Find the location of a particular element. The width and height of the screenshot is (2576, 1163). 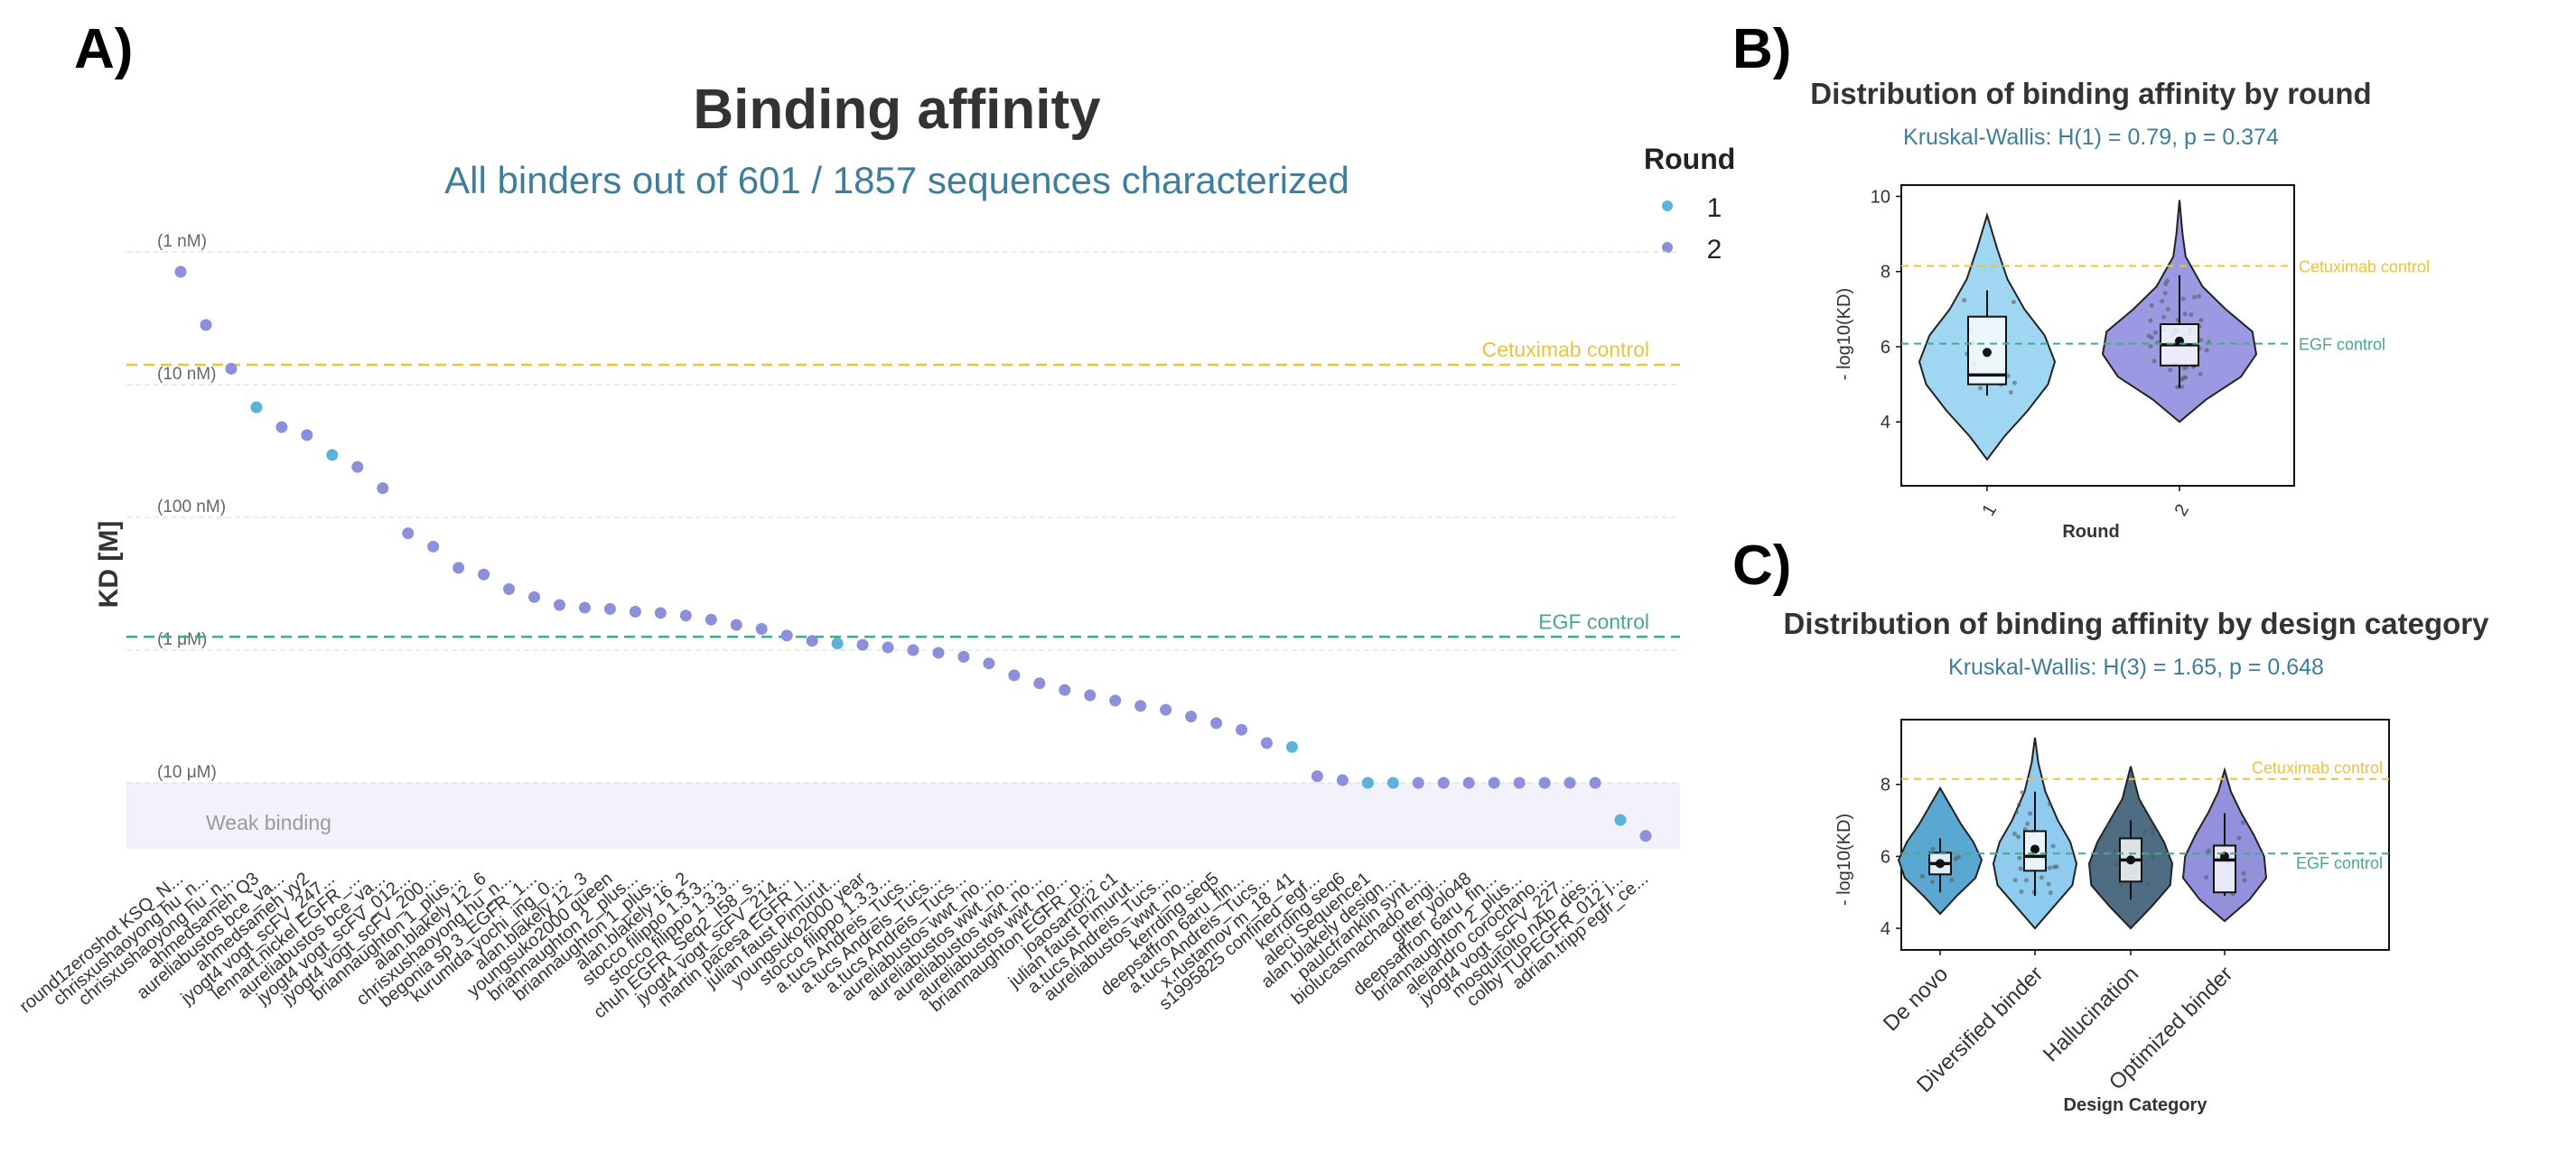

y-tick-label: 10 is located at coordinates (1881, 197).